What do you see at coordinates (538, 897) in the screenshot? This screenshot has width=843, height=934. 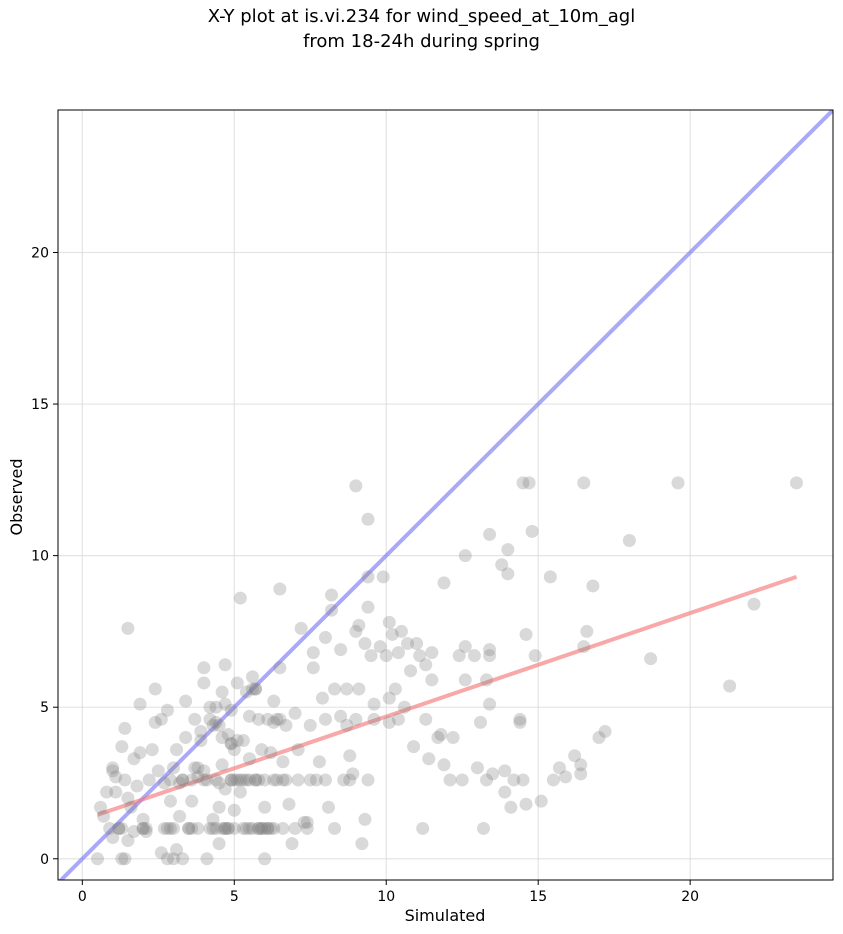 I see `x-tick-label: 15` at bounding box center [538, 897].